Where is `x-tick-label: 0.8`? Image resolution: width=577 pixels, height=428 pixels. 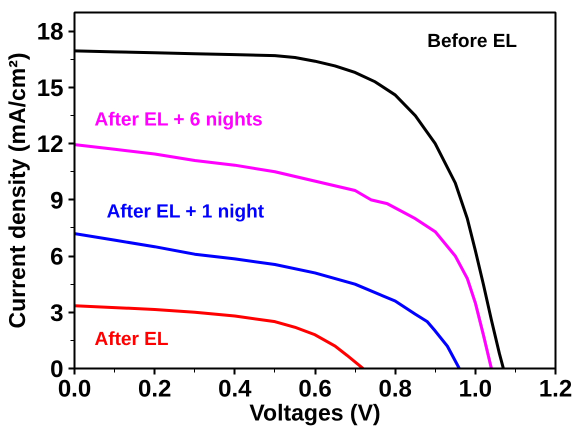
x-tick-label: 0.8 is located at coordinates (395, 389).